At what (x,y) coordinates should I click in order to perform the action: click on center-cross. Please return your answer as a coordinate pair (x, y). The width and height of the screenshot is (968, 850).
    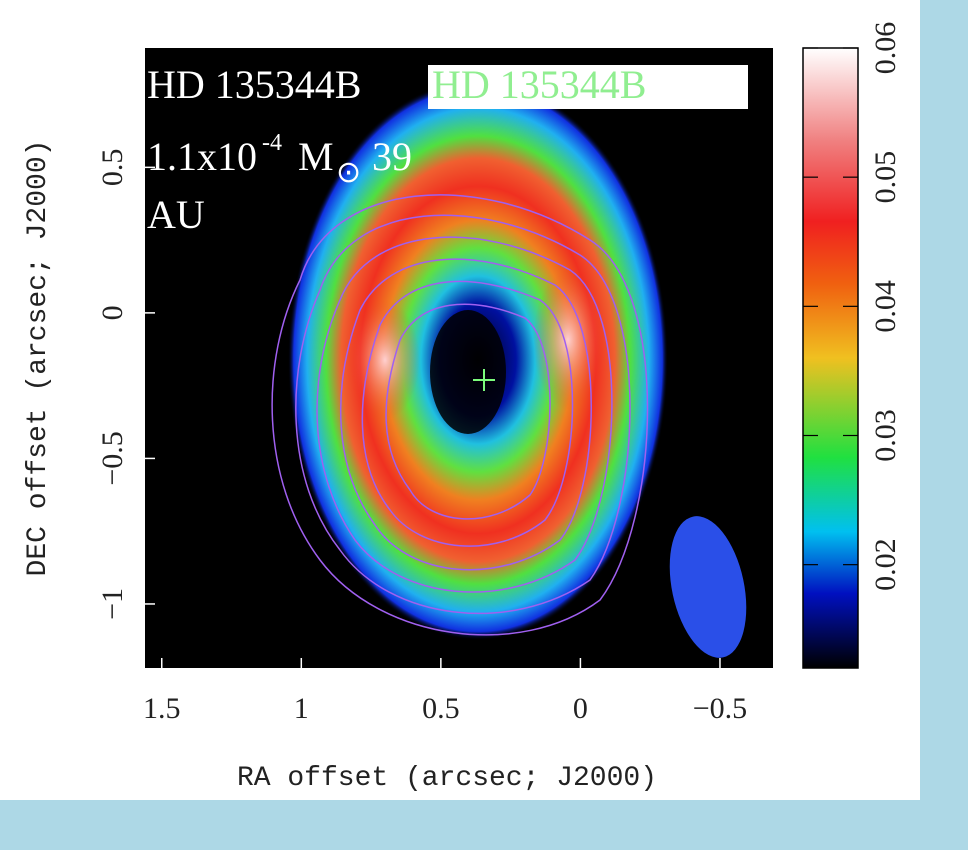
    Looking at the image, I should click on (484, 380).